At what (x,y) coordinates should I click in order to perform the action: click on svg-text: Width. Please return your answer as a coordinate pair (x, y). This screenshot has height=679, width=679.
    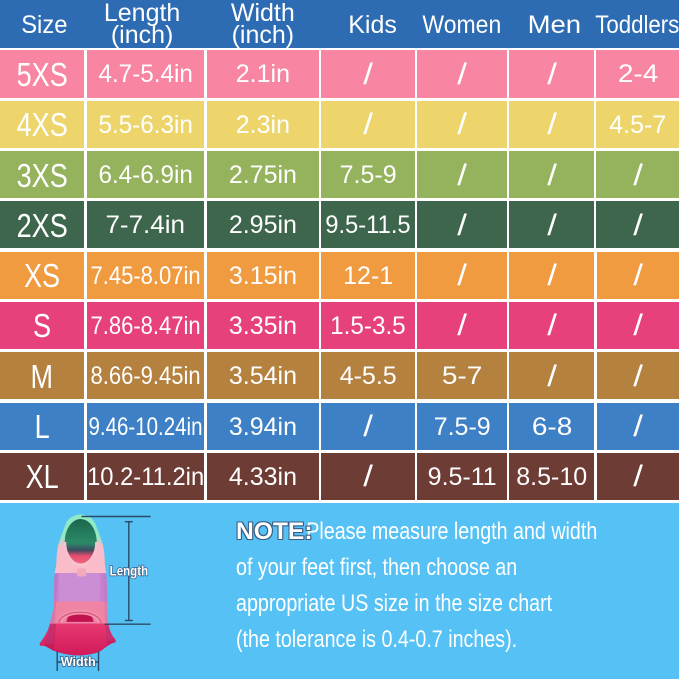
    Looking at the image, I should click on (78, 661).